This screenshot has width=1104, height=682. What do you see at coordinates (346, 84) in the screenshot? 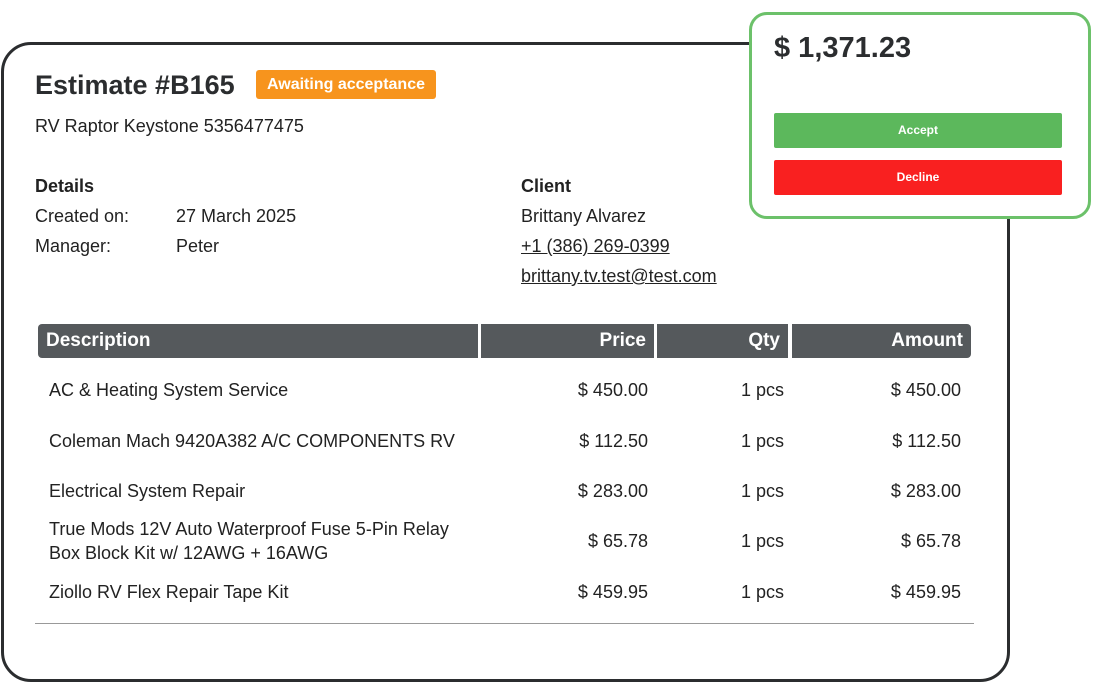
I see `status-badge: Awaiting acceptance` at bounding box center [346, 84].